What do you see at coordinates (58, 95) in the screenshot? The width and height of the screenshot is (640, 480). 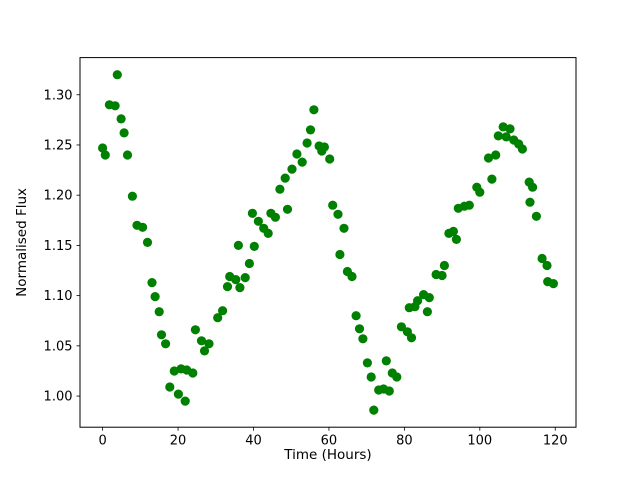 I see `y-tick-label: 1.30` at bounding box center [58, 95].